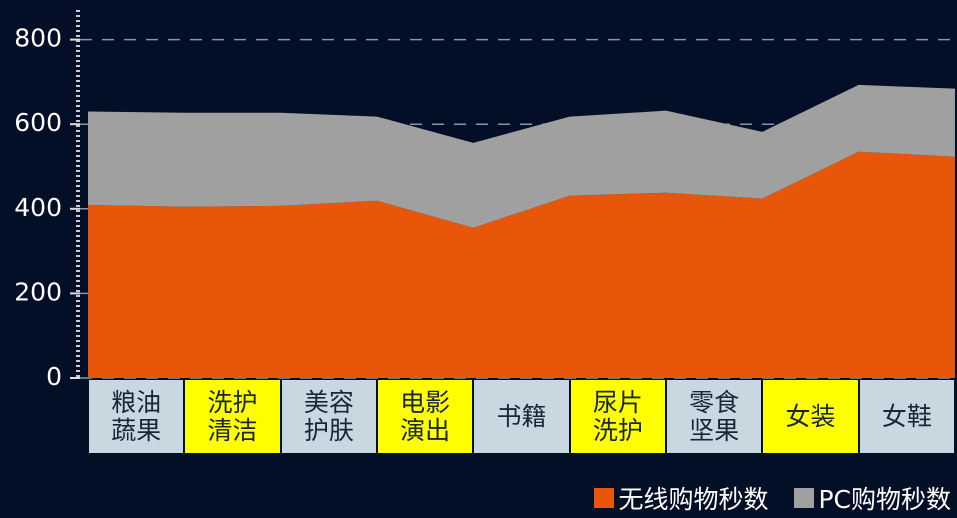 The width and height of the screenshot is (957, 518). What do you see at coordinates (38, 291) in the screenshot?
I see `y-tick-label: 200` at bounding box center [38, 291].